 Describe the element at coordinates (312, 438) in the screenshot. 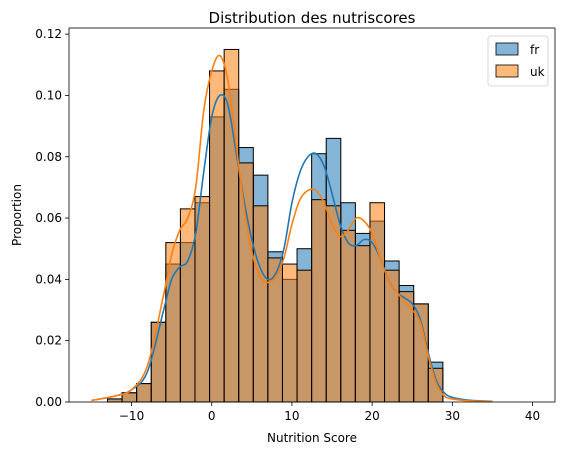

I see `x-axis-label: Nutrition Score` at that location.